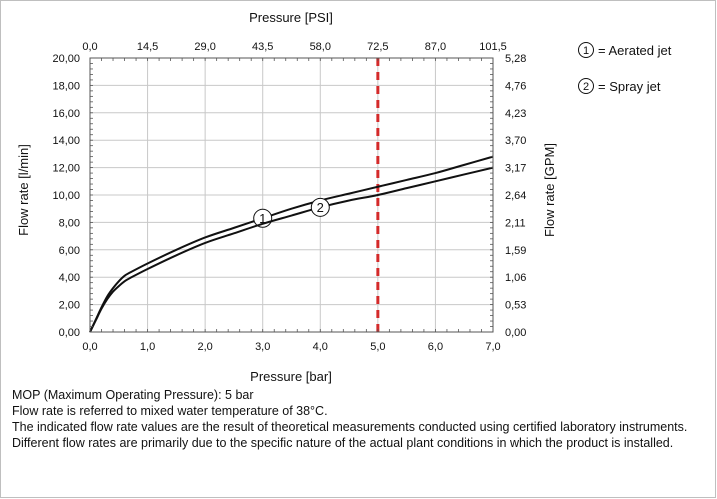  I want to click on legend-text-aerated: = Aerated jet, so click(635, 50).